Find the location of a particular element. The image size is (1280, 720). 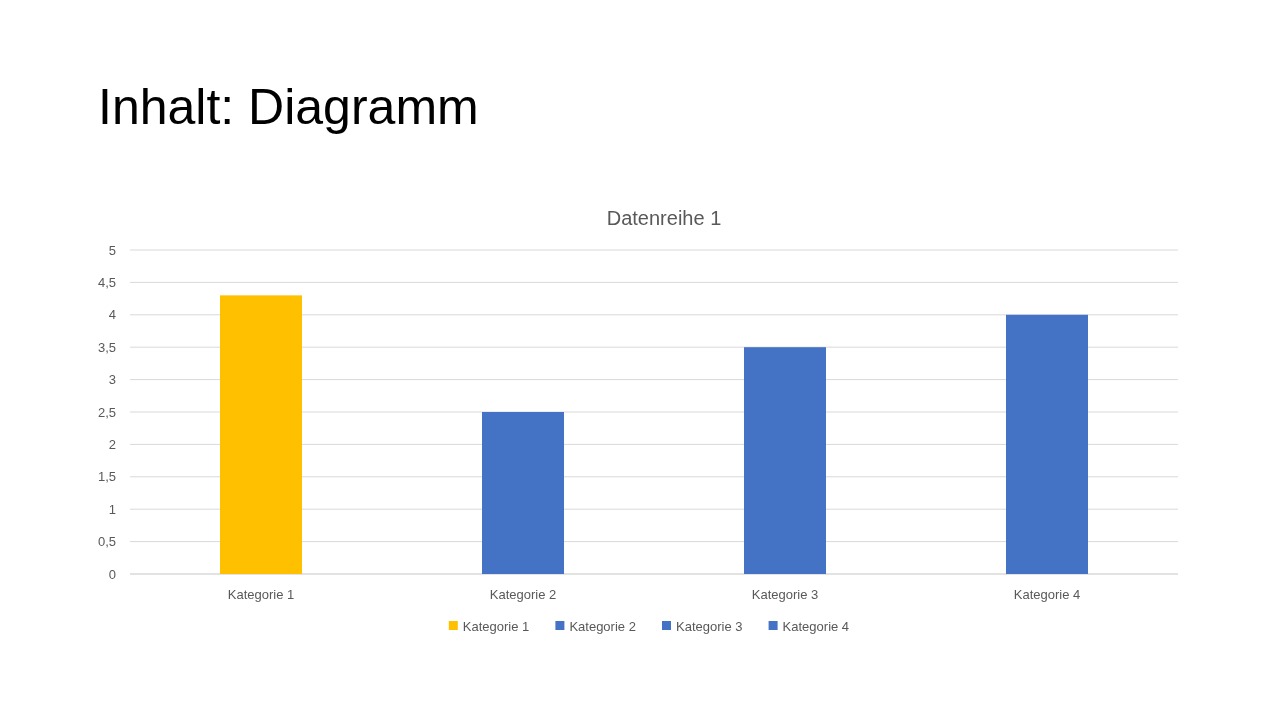

chart-title: Inhalt: Diagramm is located at coordinates (288, 107).